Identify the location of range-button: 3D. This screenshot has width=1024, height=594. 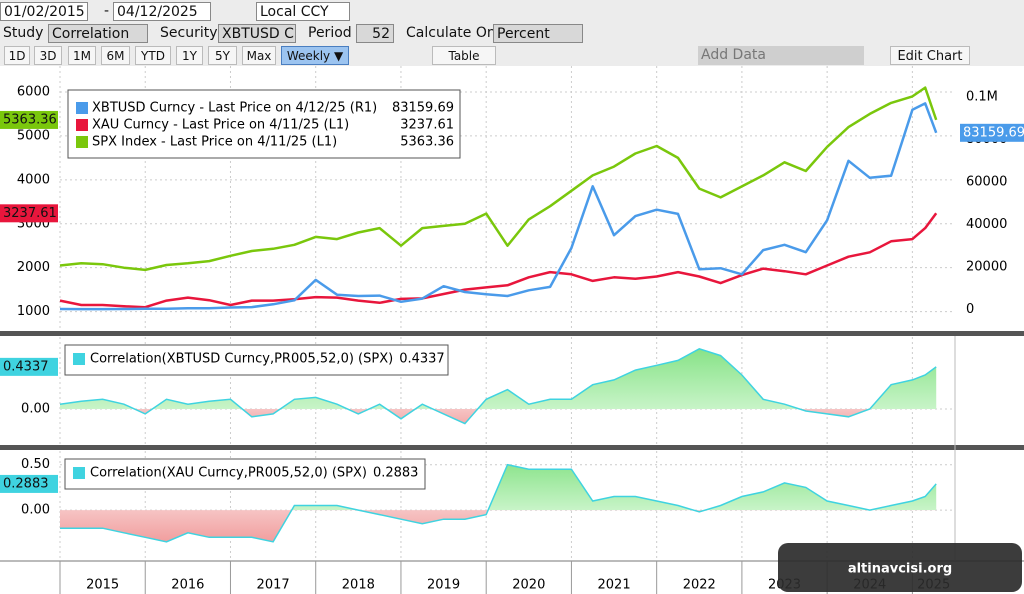
(48, 55).